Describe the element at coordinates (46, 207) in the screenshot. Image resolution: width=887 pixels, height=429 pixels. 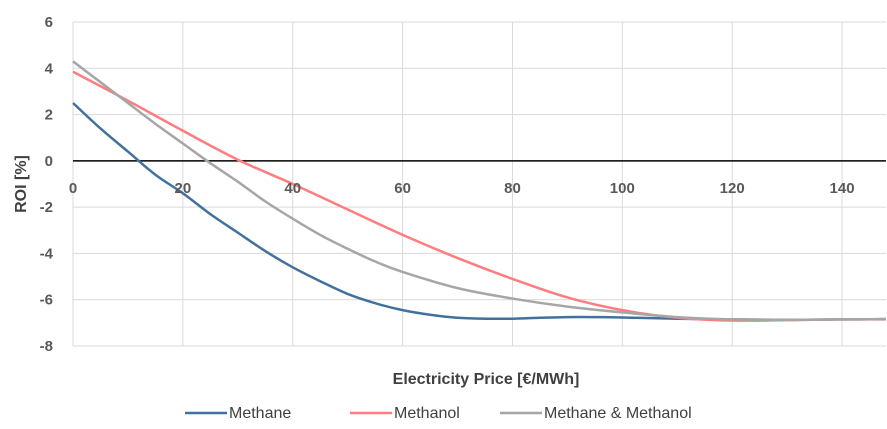
I see `y-tick-label: -2` at that location.